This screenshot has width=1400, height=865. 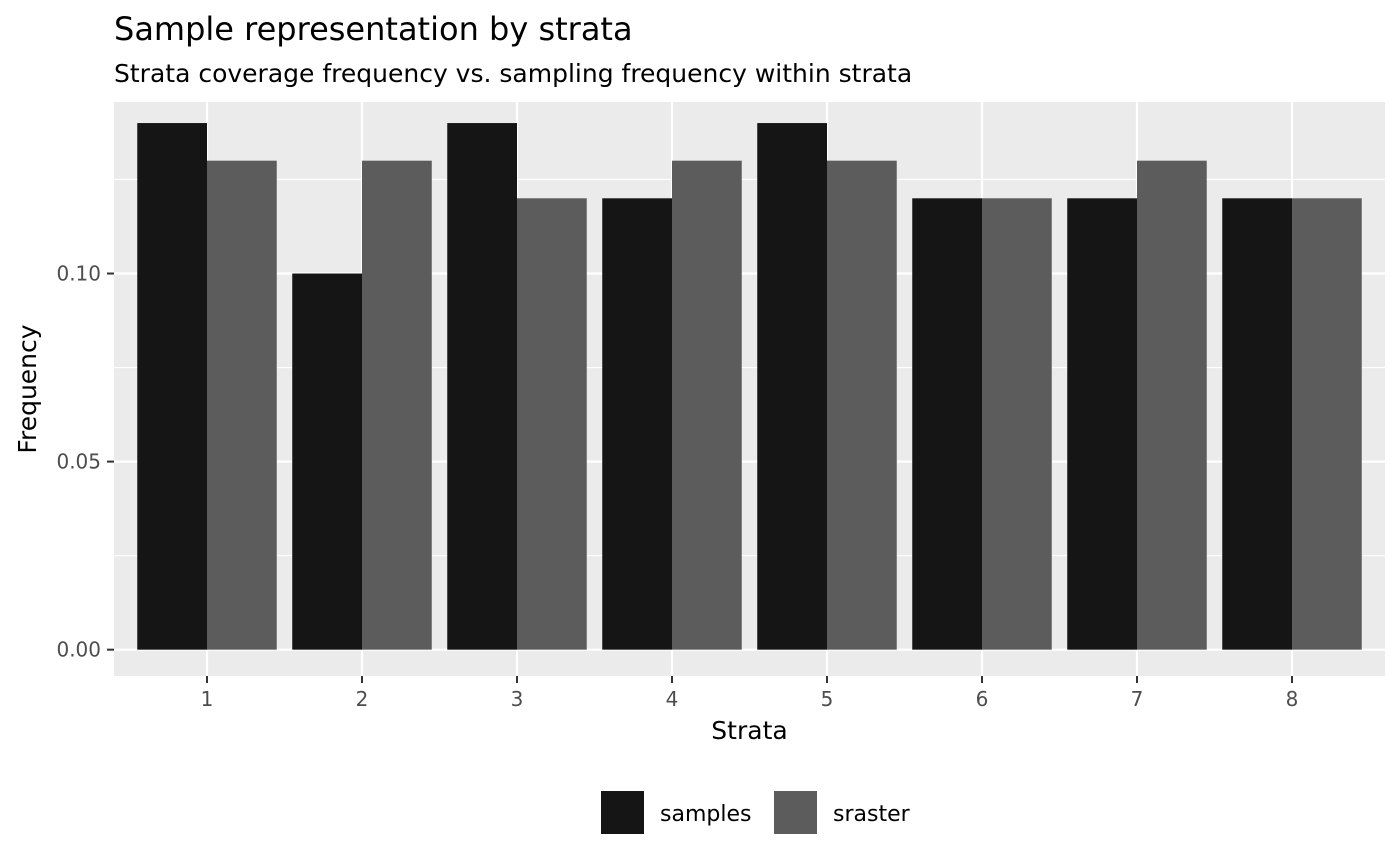 I want to click on x-tick-label: 1, so click(x=207, y=699).